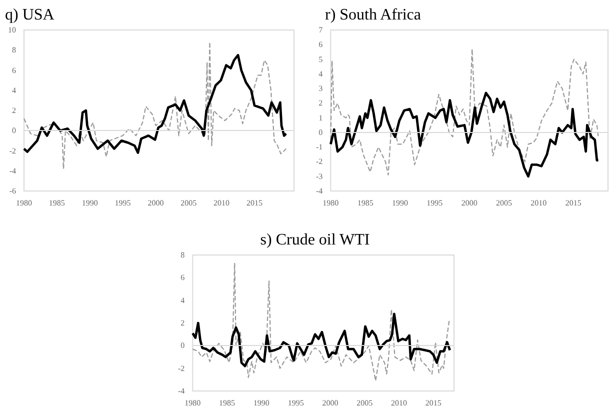  Describe the element at coordinates (373, 15) in the screenshot. I see `chart-title: r) South Africa` at that location.